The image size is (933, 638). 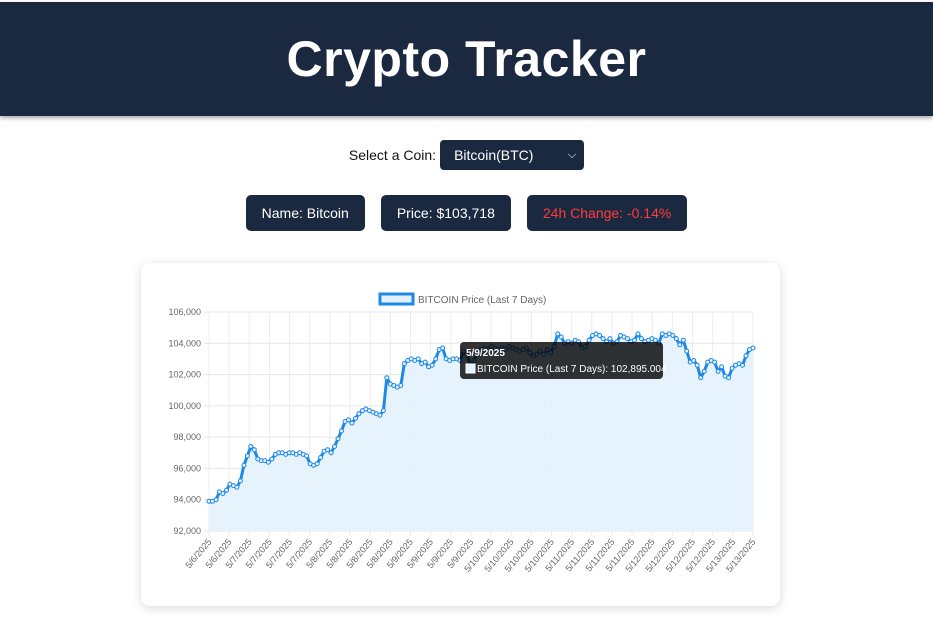 I want to click on coin-select: Bitcoin(BTC) ⌵, so click(x=512, y=155).